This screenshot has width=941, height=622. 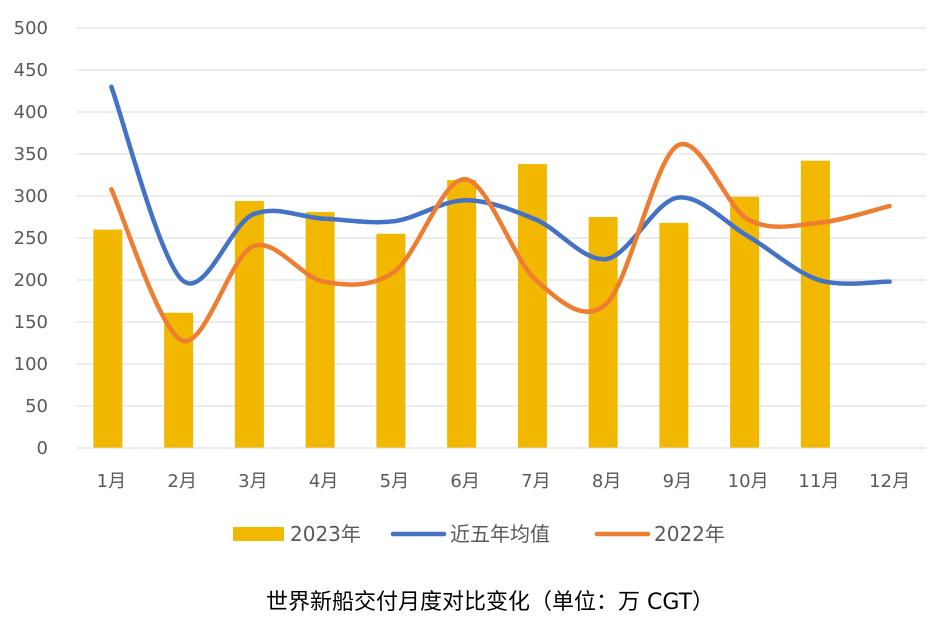 I want to click on x-tick-label: 3月, so click(x=252, y=481).